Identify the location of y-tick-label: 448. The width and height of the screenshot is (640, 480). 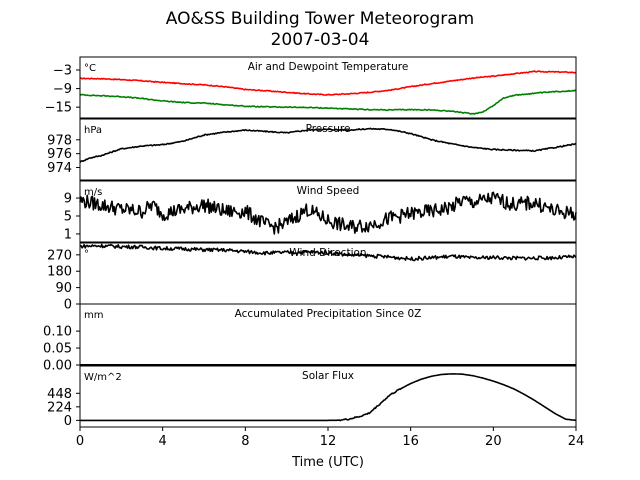
(59, 394).